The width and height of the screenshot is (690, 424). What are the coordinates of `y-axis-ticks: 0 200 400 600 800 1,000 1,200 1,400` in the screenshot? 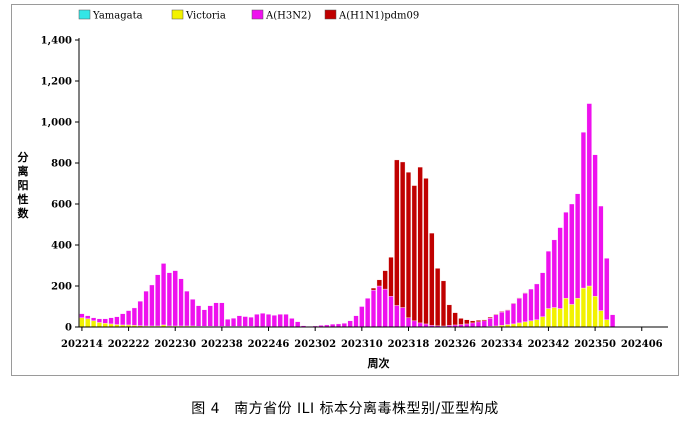 It's located at (60, 185).